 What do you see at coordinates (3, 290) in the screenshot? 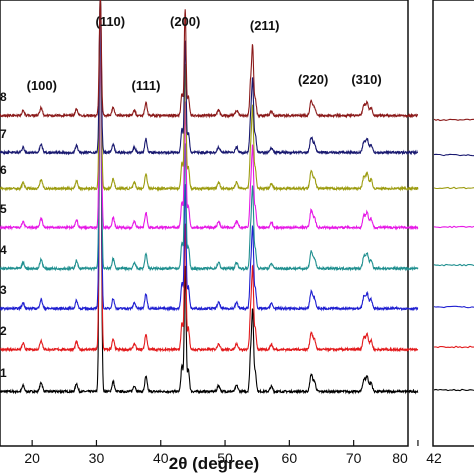
I see `sample-label-3: 3` at bounding box center [3, 290].